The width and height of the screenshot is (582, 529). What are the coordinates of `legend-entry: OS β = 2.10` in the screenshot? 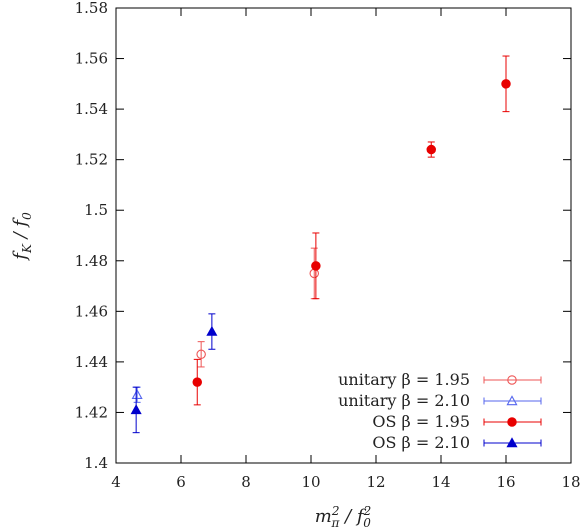 It's located at (457, 442).